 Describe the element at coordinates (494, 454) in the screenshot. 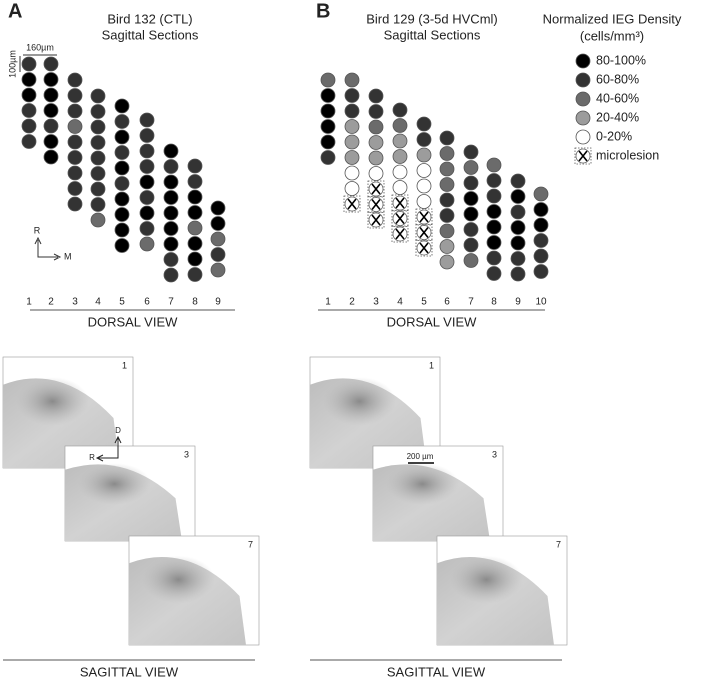

I see `image-label: 3` at that location.